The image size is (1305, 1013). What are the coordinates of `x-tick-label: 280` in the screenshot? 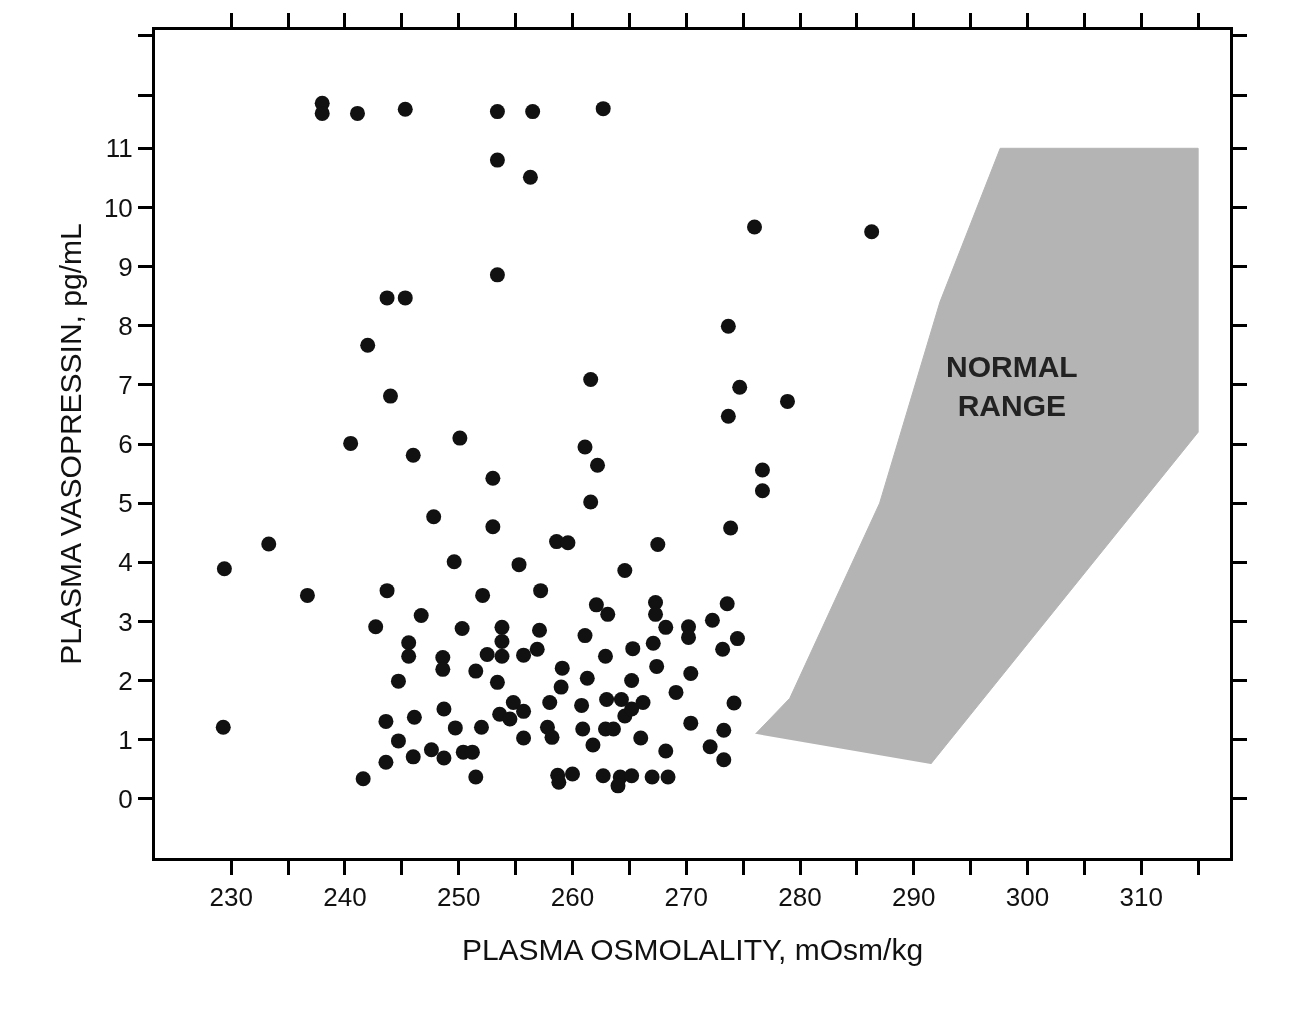 It's located at (800, 897).